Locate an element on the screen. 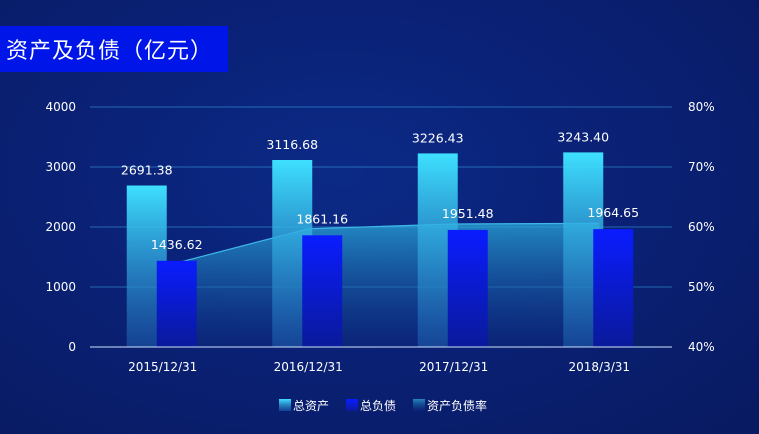  y-left-tick-label: 4000 is located at coordinates (60, 107).